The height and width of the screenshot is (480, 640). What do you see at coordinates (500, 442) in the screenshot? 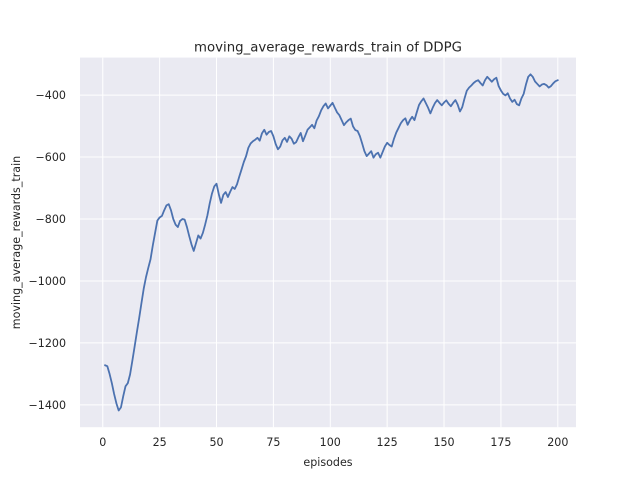
I see `x-tick-label: 175` at bounding box center [500, 442].